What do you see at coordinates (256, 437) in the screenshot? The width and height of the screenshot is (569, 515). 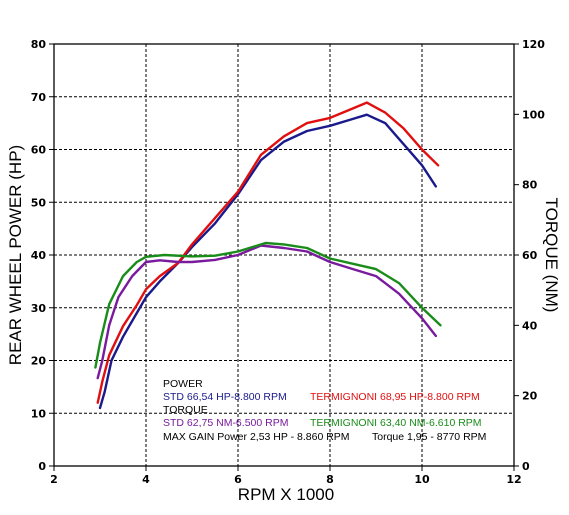 I see `legend-max-gain-power: MAX GAIN Power 2,53 HP - 8.860 RPM` at bounding box center [256, 437].